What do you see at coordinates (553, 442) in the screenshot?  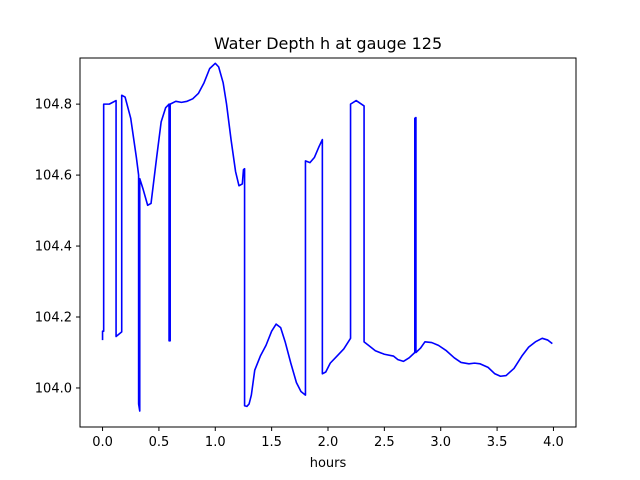 I see `x-tick-label: 4.0` at bounding box center [553, 442].